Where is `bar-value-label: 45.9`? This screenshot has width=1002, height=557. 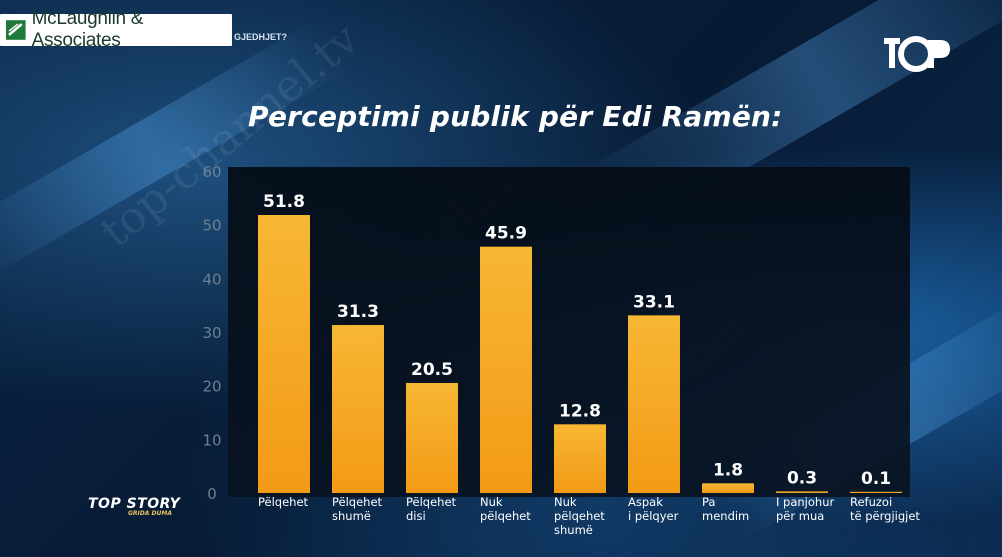
bar-value-label: 45.9 is located at coordinates (506, 234).